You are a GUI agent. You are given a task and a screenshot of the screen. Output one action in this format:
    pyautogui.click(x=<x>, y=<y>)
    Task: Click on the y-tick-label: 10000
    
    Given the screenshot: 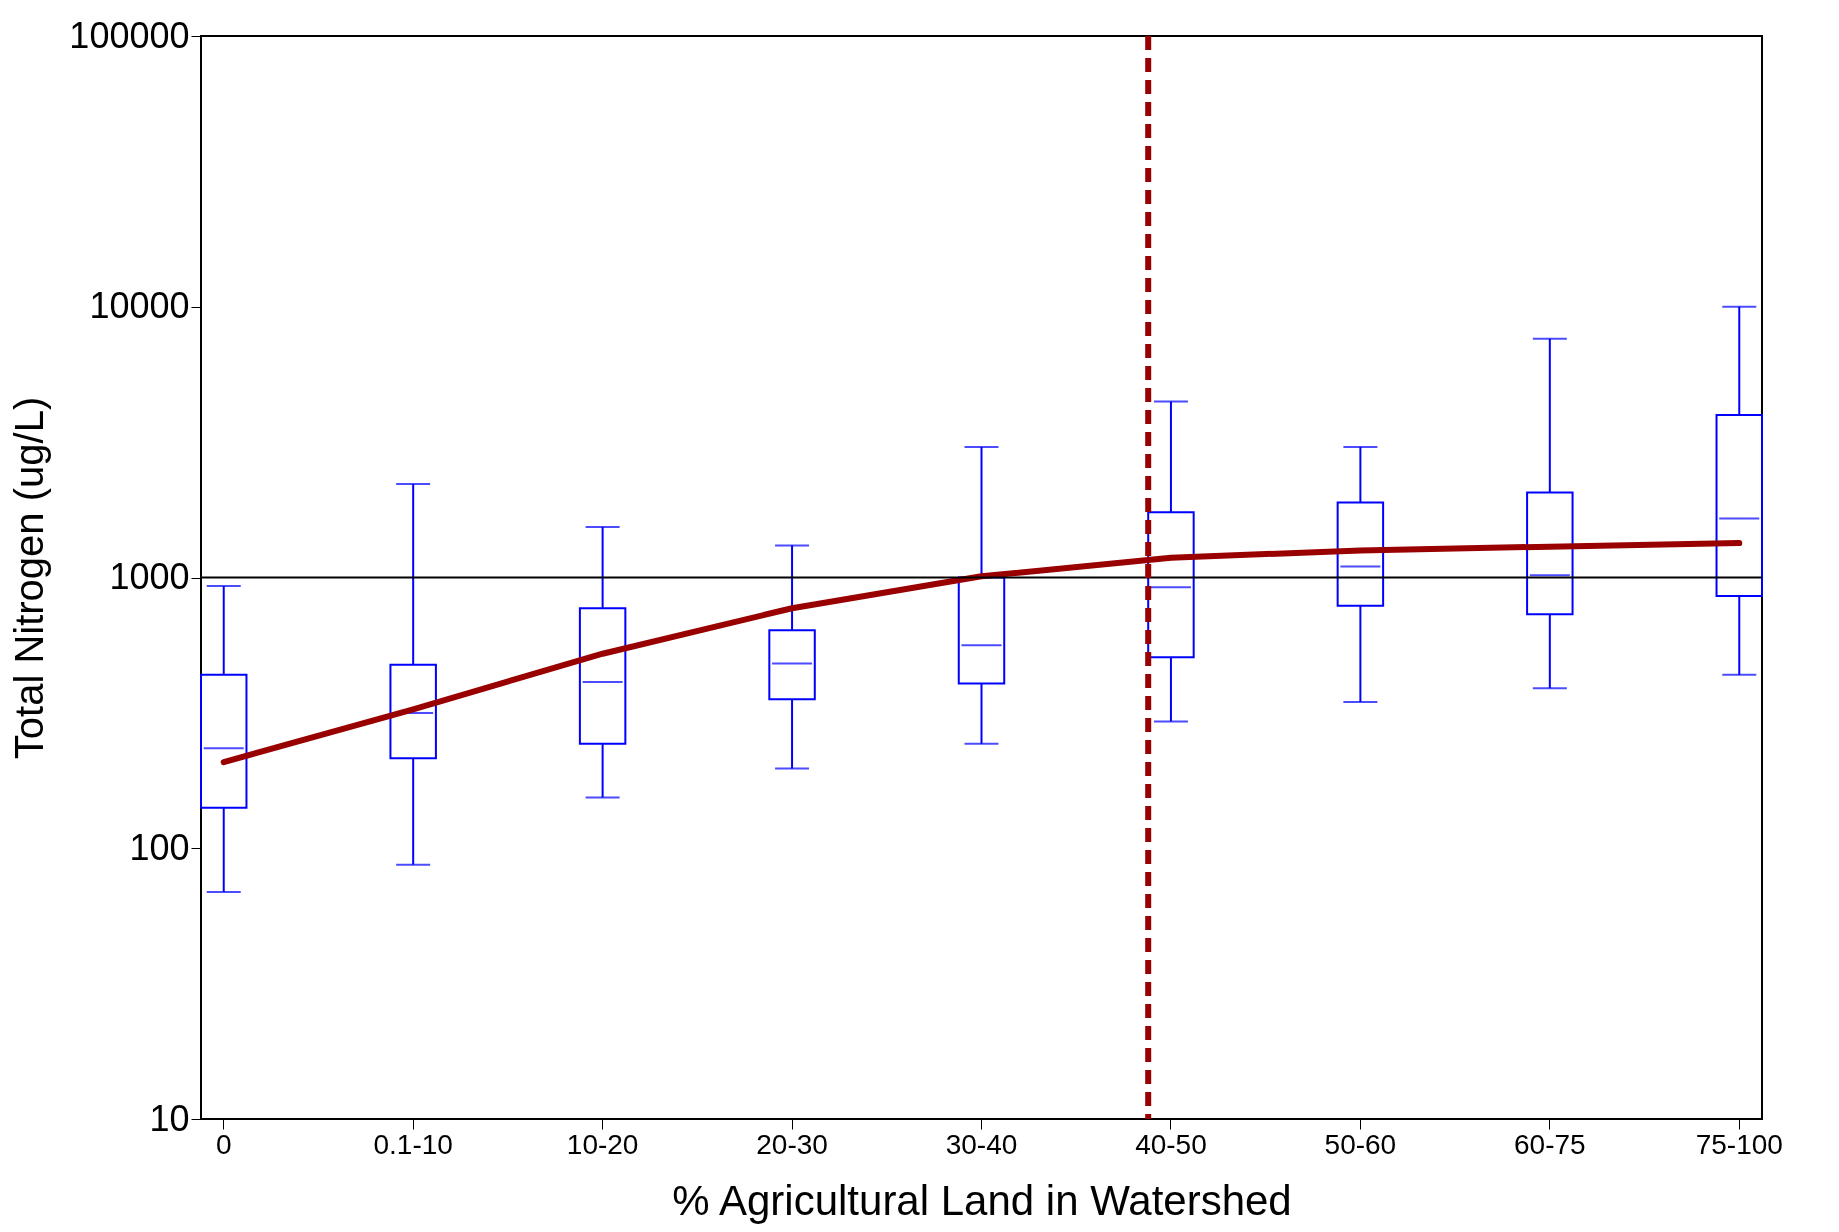 What is the action you would take?
    pyautogui.click(x=139, y=306)
    